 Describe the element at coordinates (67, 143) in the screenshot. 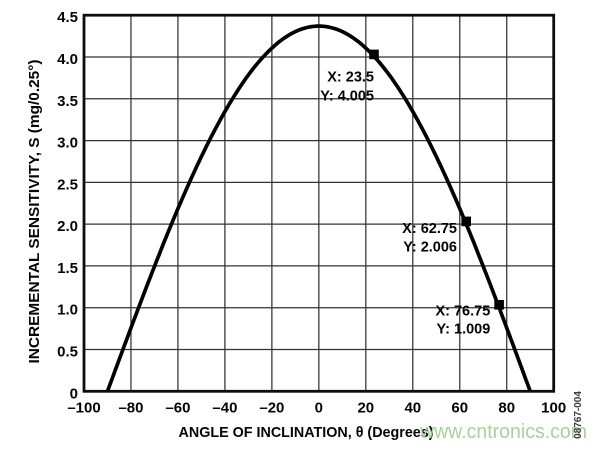

I see `svg-text: 3.0` at that location.